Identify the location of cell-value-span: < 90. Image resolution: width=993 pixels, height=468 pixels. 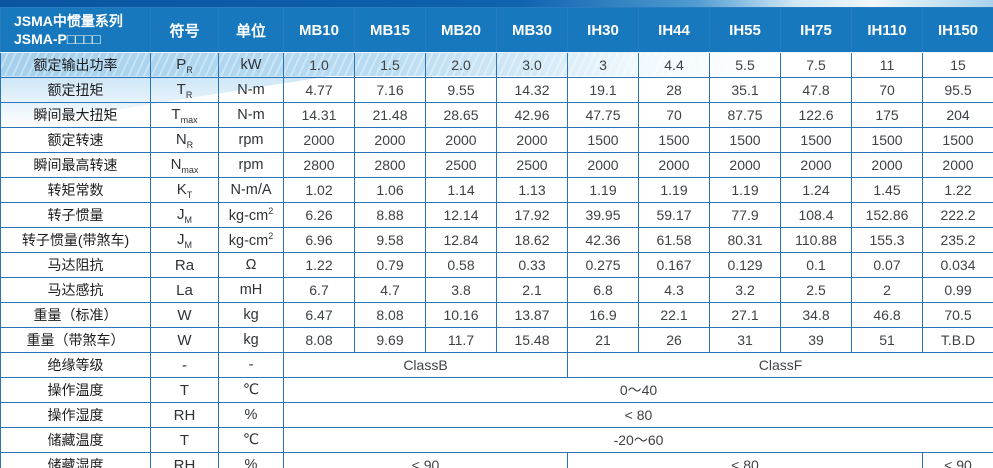
(957, 460).